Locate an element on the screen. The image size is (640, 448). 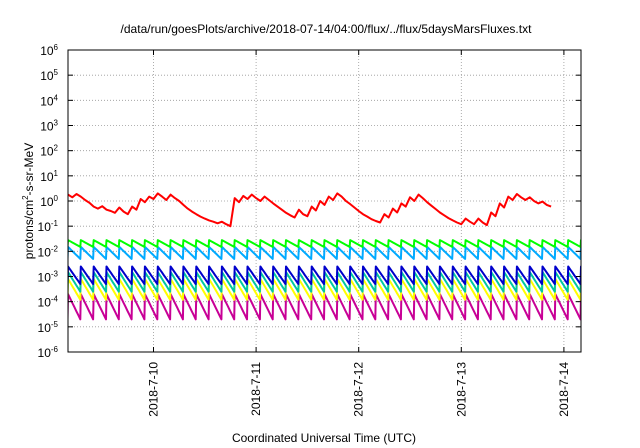
x-tick-label: 2018-7-10 is located at coordinates (154, 389).